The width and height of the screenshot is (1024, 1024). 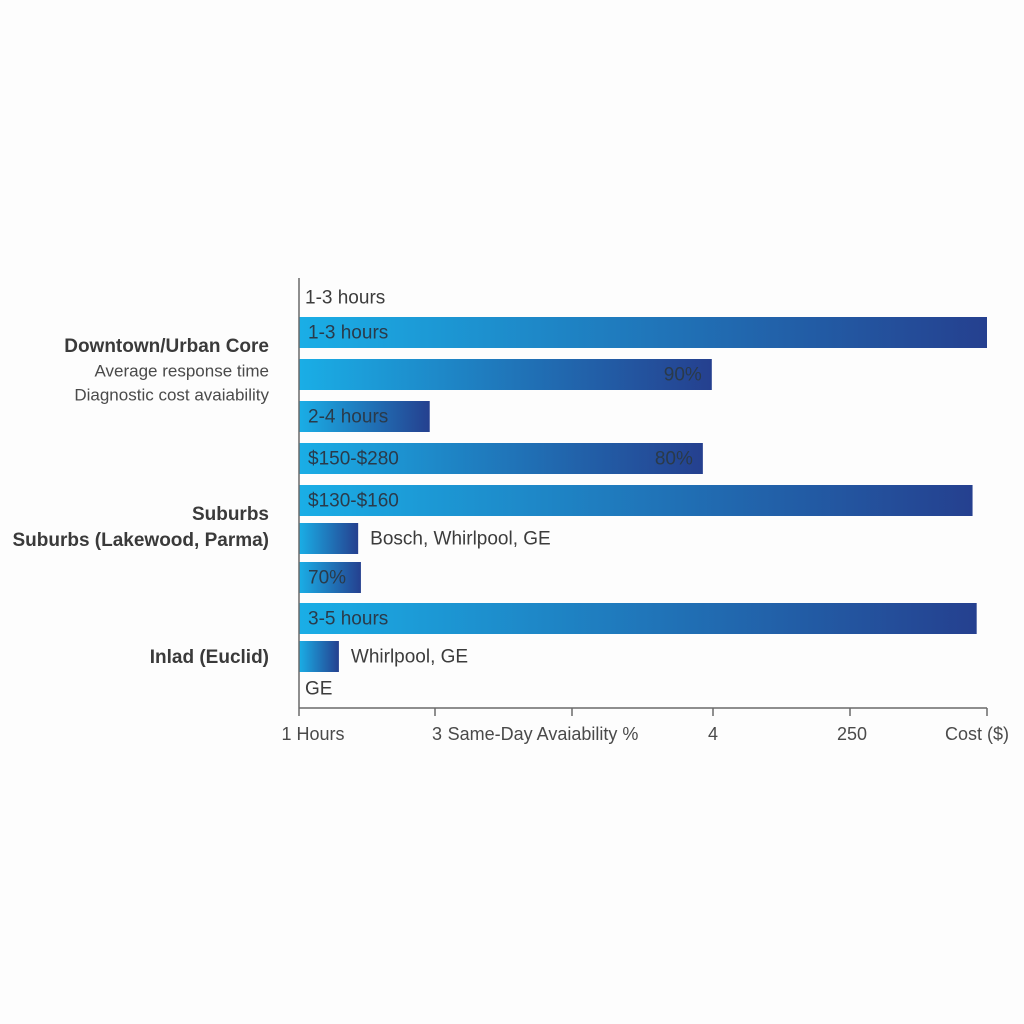 What do you see at coordinates (543, 734) in the screenshot?
I see `x-tick-label: Same-Day Avaiability %` at bounding box center [543, 734].